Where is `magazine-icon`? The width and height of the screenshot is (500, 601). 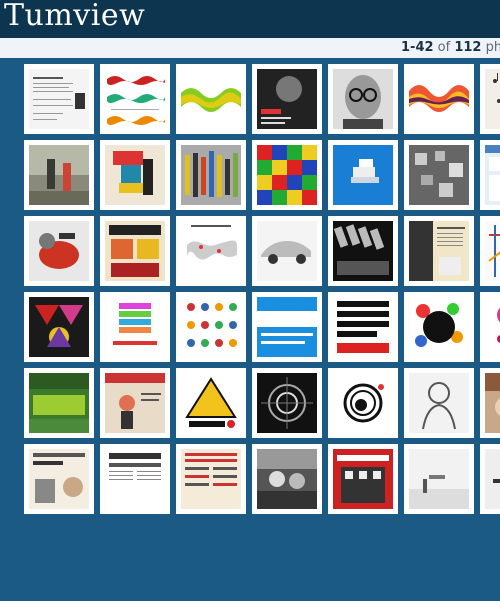 magazine-icon is located at coordinates (439, 251).